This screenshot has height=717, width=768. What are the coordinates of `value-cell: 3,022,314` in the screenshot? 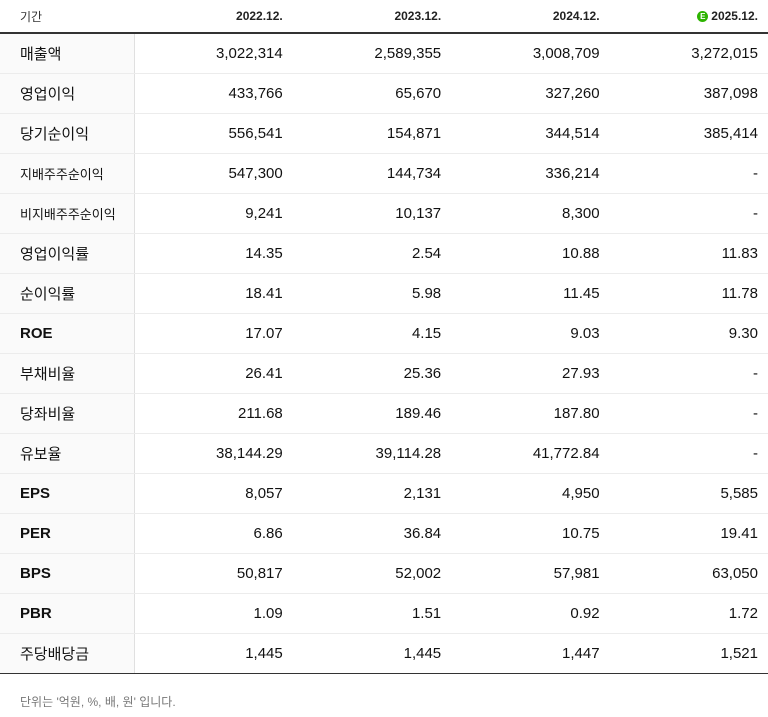 It's located at (213, 53).